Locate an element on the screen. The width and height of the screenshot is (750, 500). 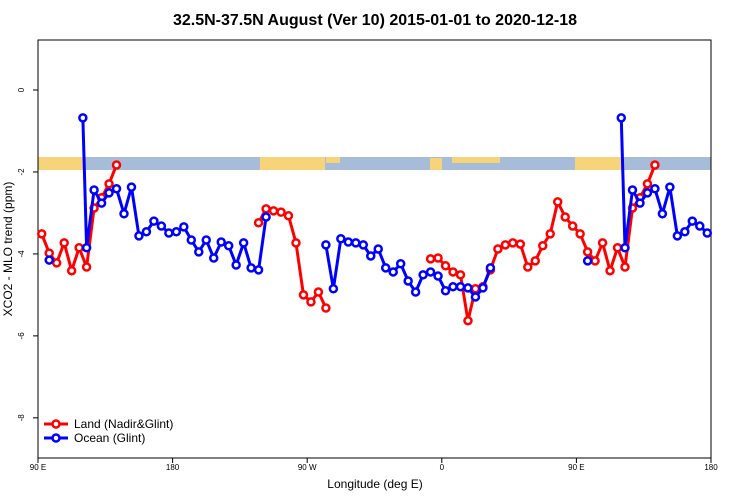
x-tick-label: 90 E is located at coordinates (38, 467).